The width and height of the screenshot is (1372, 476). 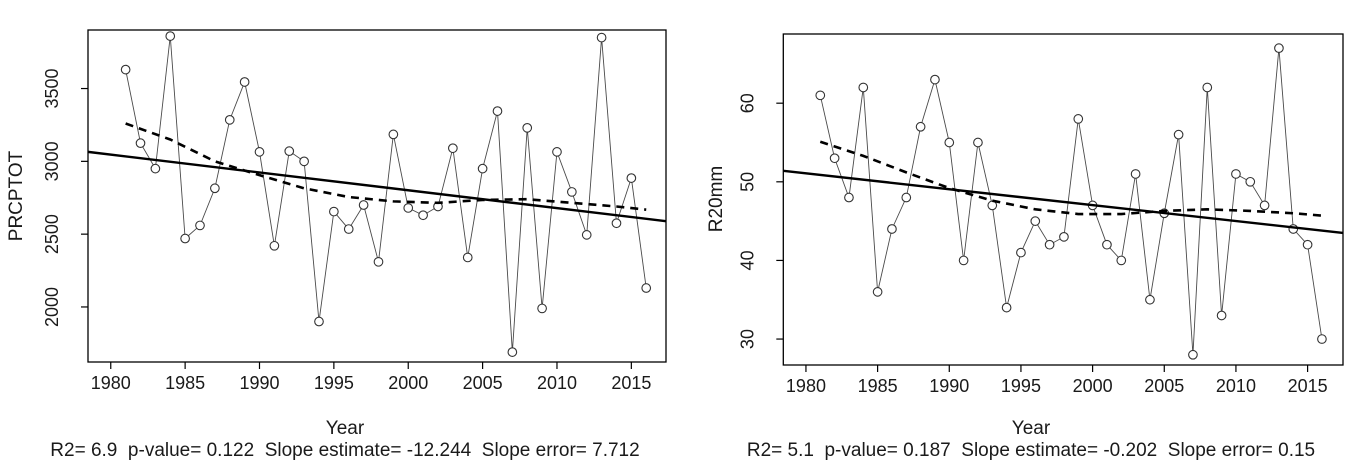 What do you see at coordinates (52, 307) in the screenshot?
I see `y-axis-tick-label: 2000` at bounding box center [52, 307].